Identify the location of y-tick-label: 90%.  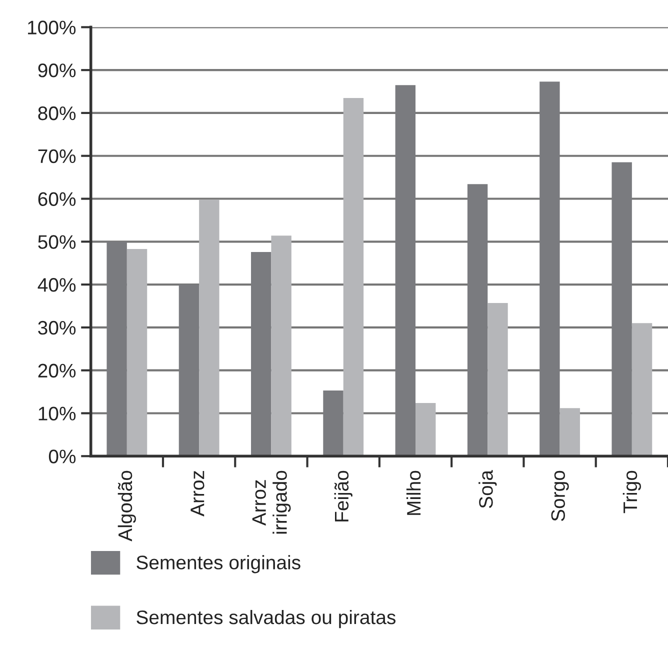
(57, 71).